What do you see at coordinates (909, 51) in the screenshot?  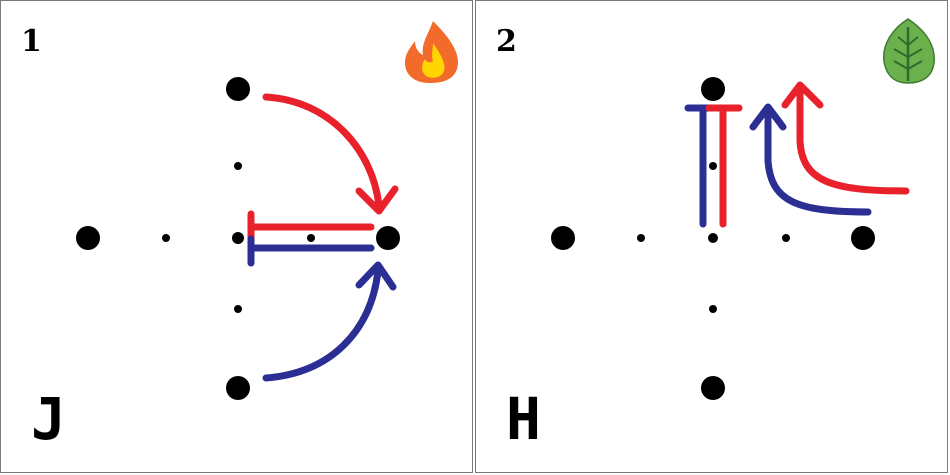 I see `leaf-icon` at bounding box center [909, 51].